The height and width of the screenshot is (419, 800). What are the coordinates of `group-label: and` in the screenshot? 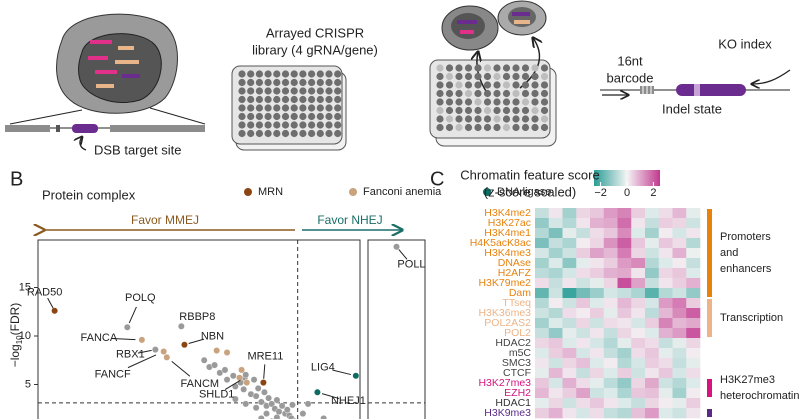 It's located at (729, 253).